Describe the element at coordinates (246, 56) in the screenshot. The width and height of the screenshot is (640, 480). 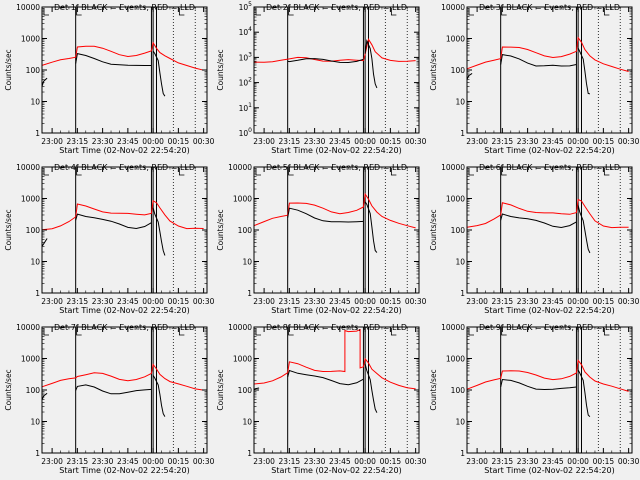
I see `y-tick-label: 10³` at that location.